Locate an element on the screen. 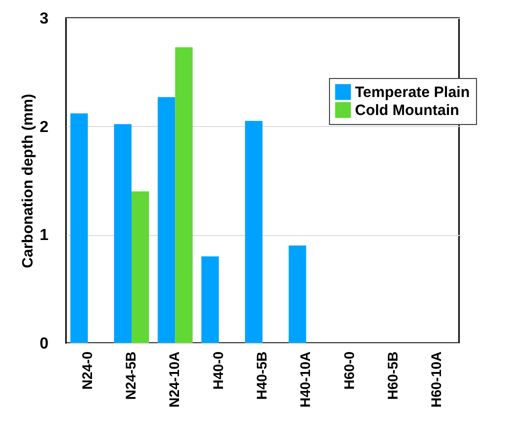 This screenshot has height=423, width=523. x-tick-label: H40-5B is located at coordinates (262, 376).